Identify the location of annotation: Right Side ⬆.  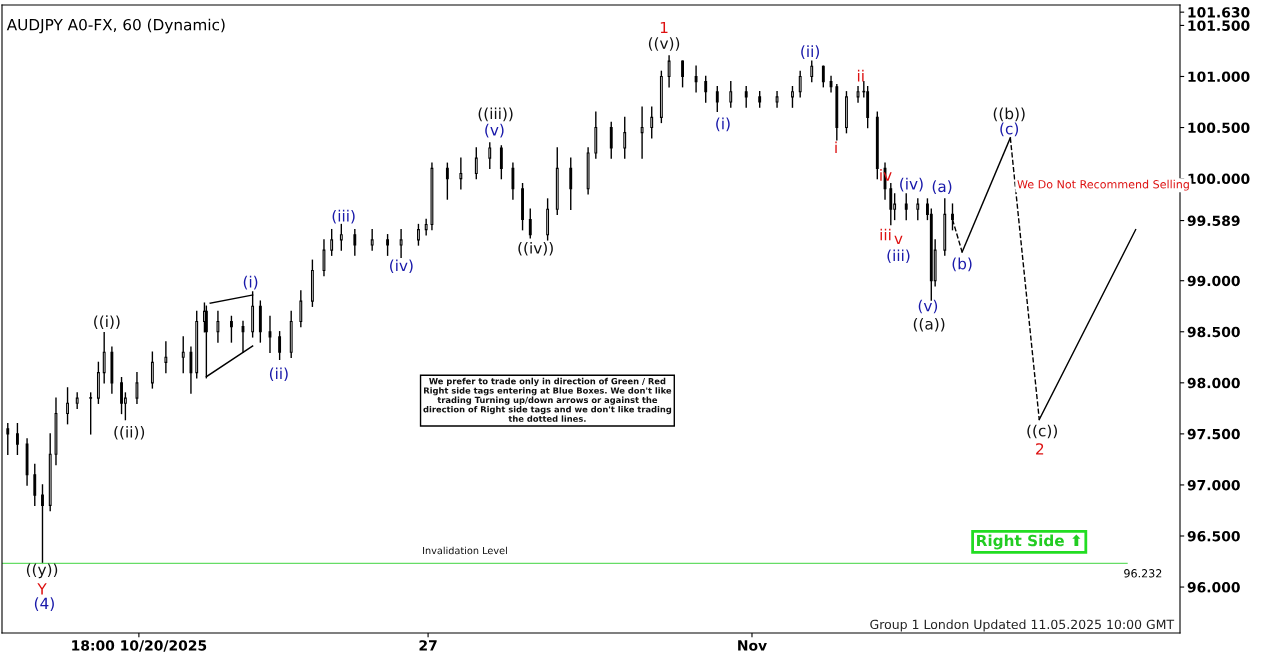
(1029, 542).